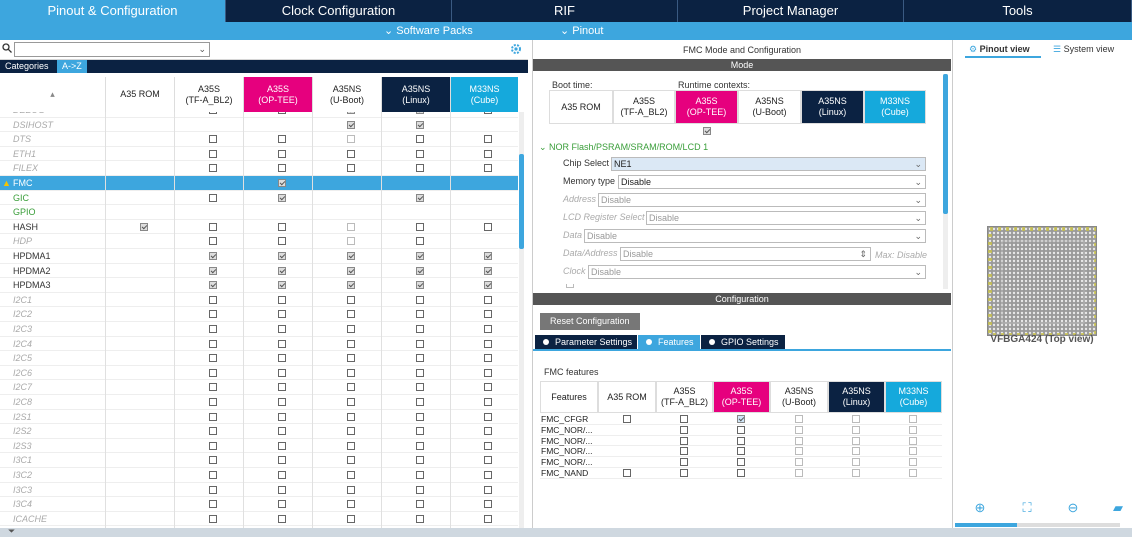 The height and width of the screenshot is (537, 1132). Describe the element at coordinates (112, 49) in the screenshot. I see `search-input: ⌄` at that location.